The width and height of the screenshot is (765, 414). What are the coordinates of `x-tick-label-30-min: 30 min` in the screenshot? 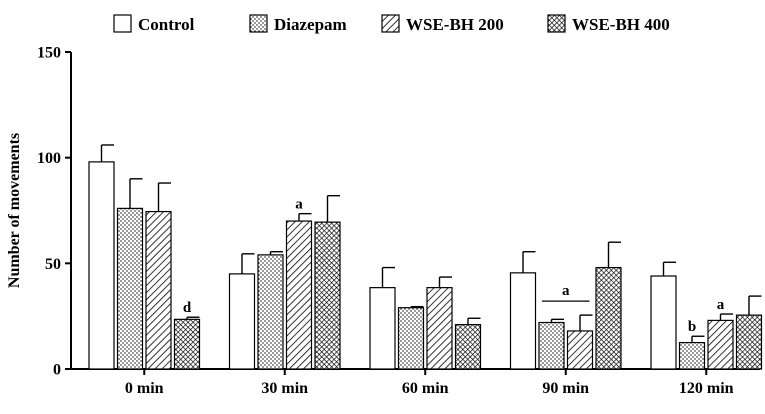 It's located at (284, 388).